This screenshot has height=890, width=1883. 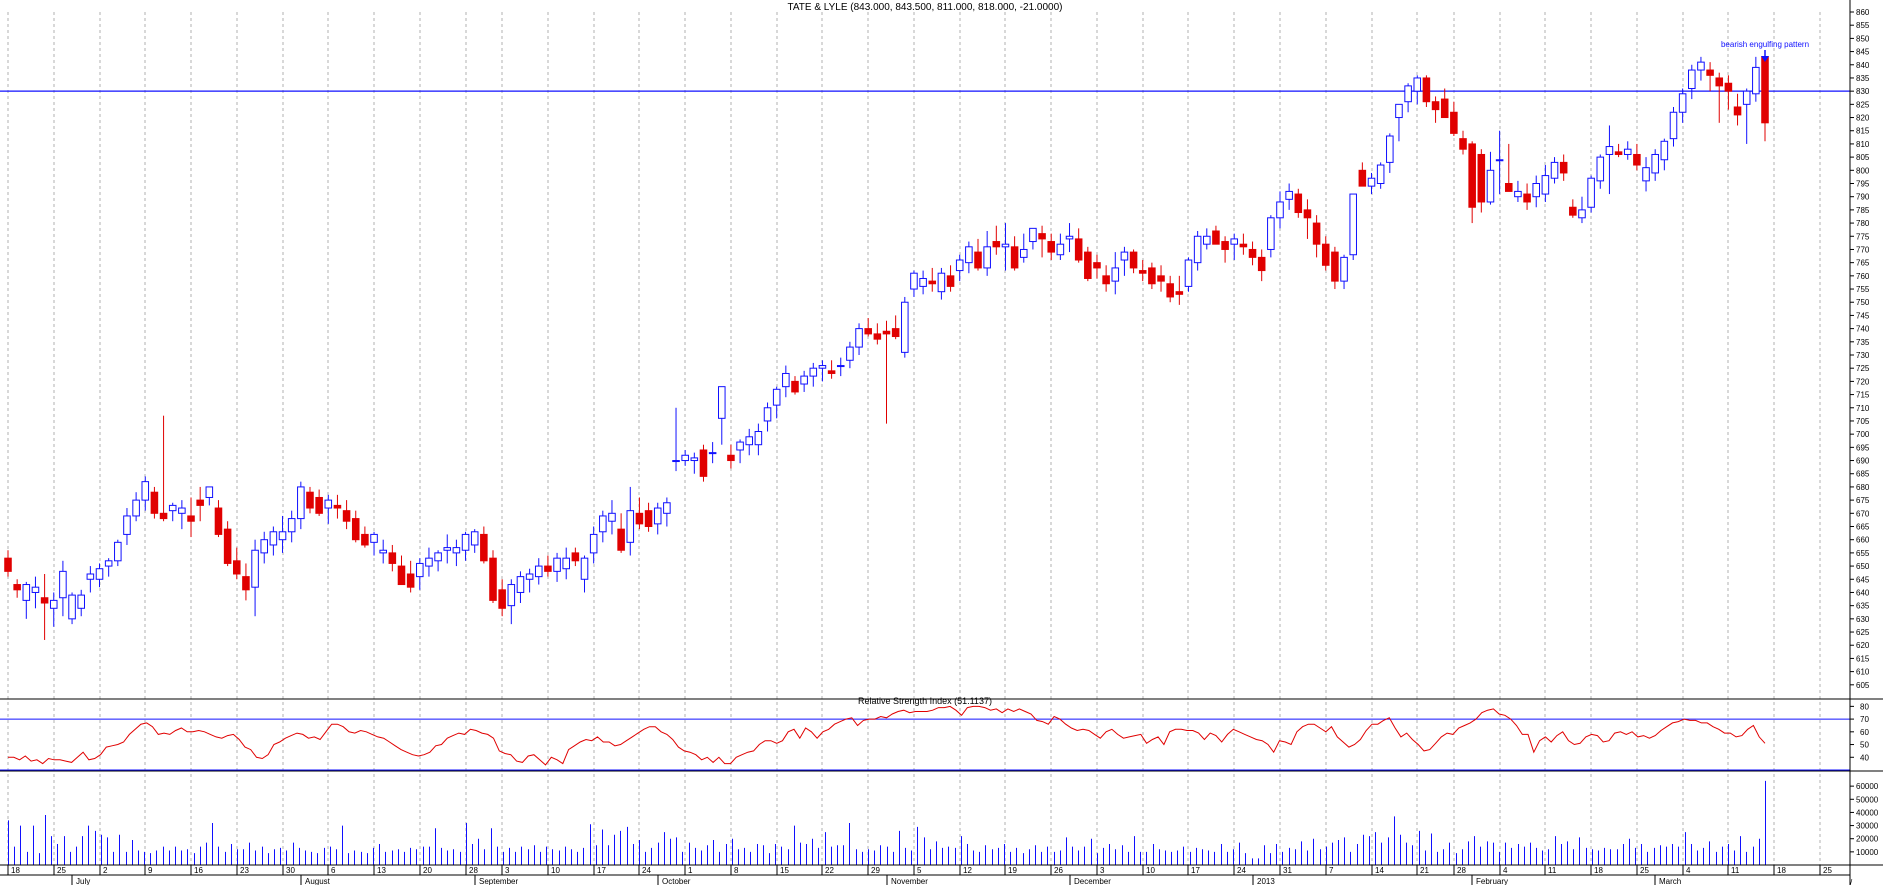 What do you see at coordinates (150, 870) in the screenshot?
I see `x-tick-label: 9` at bounding box center [150, 870].